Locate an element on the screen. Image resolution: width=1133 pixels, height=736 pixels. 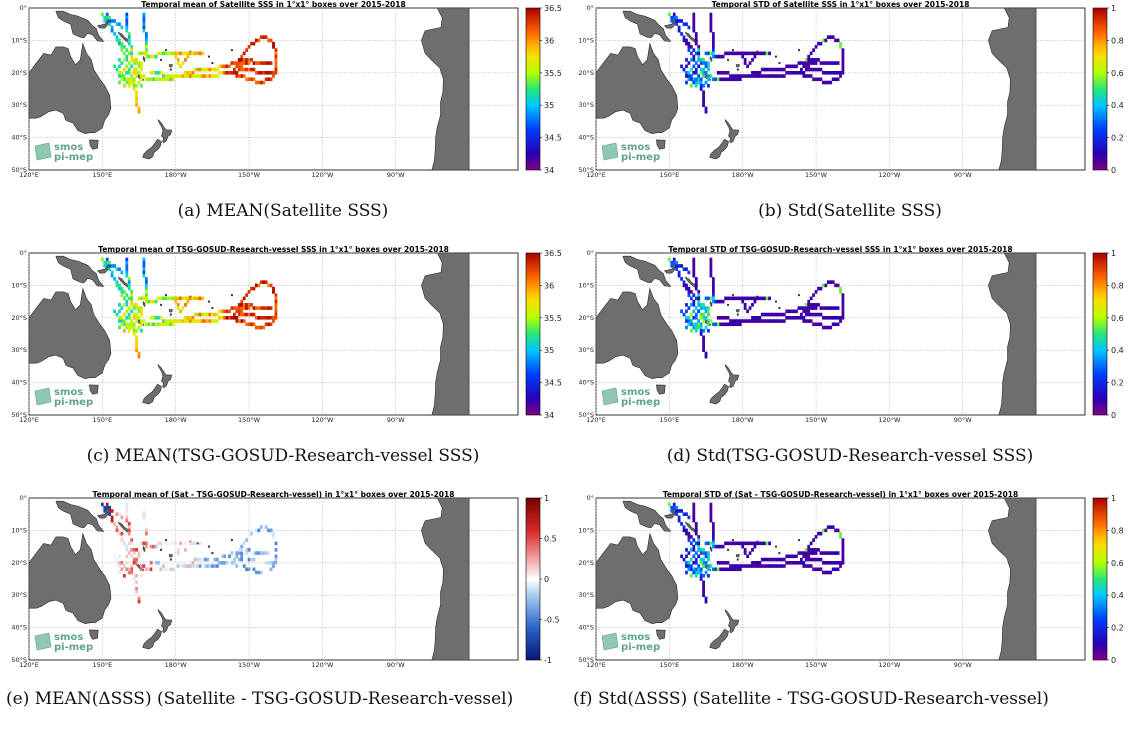
colorbar-tick-label: 35.5 is located at coordinates (553, 73).